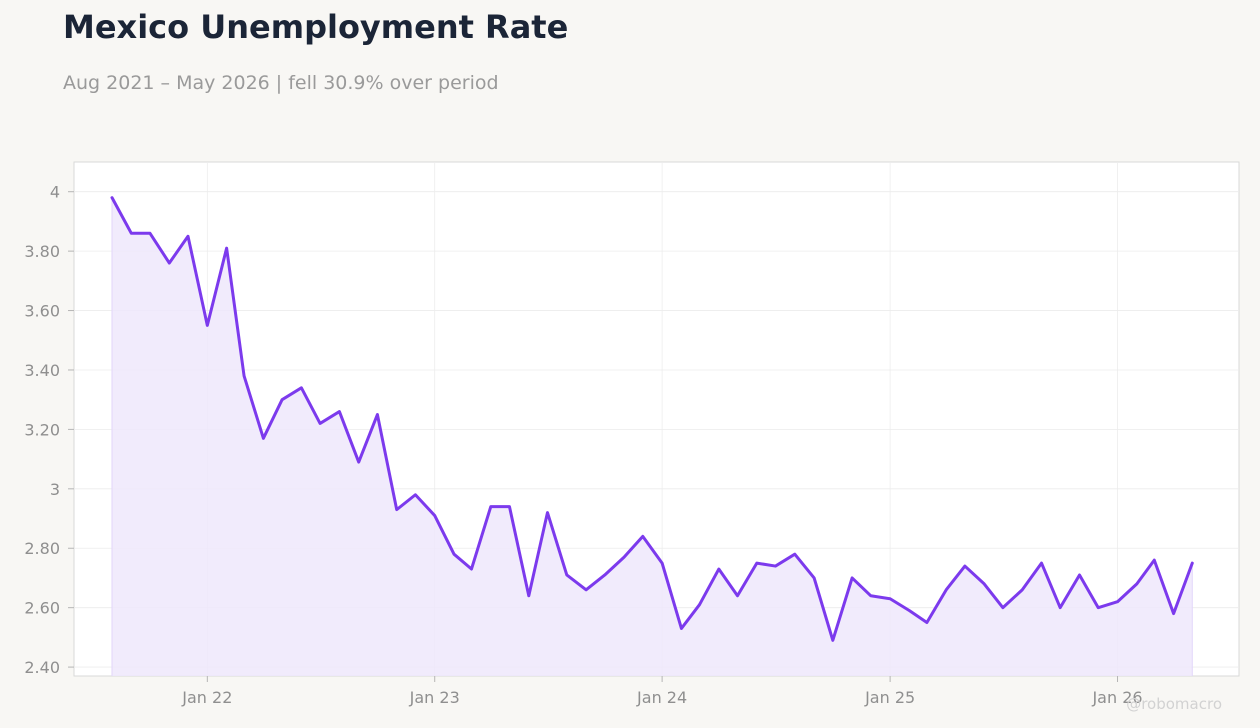  Describe the element at coordinates (206, 697) in the screenshot. I see `x-tick-label: Jan 22` at that location.